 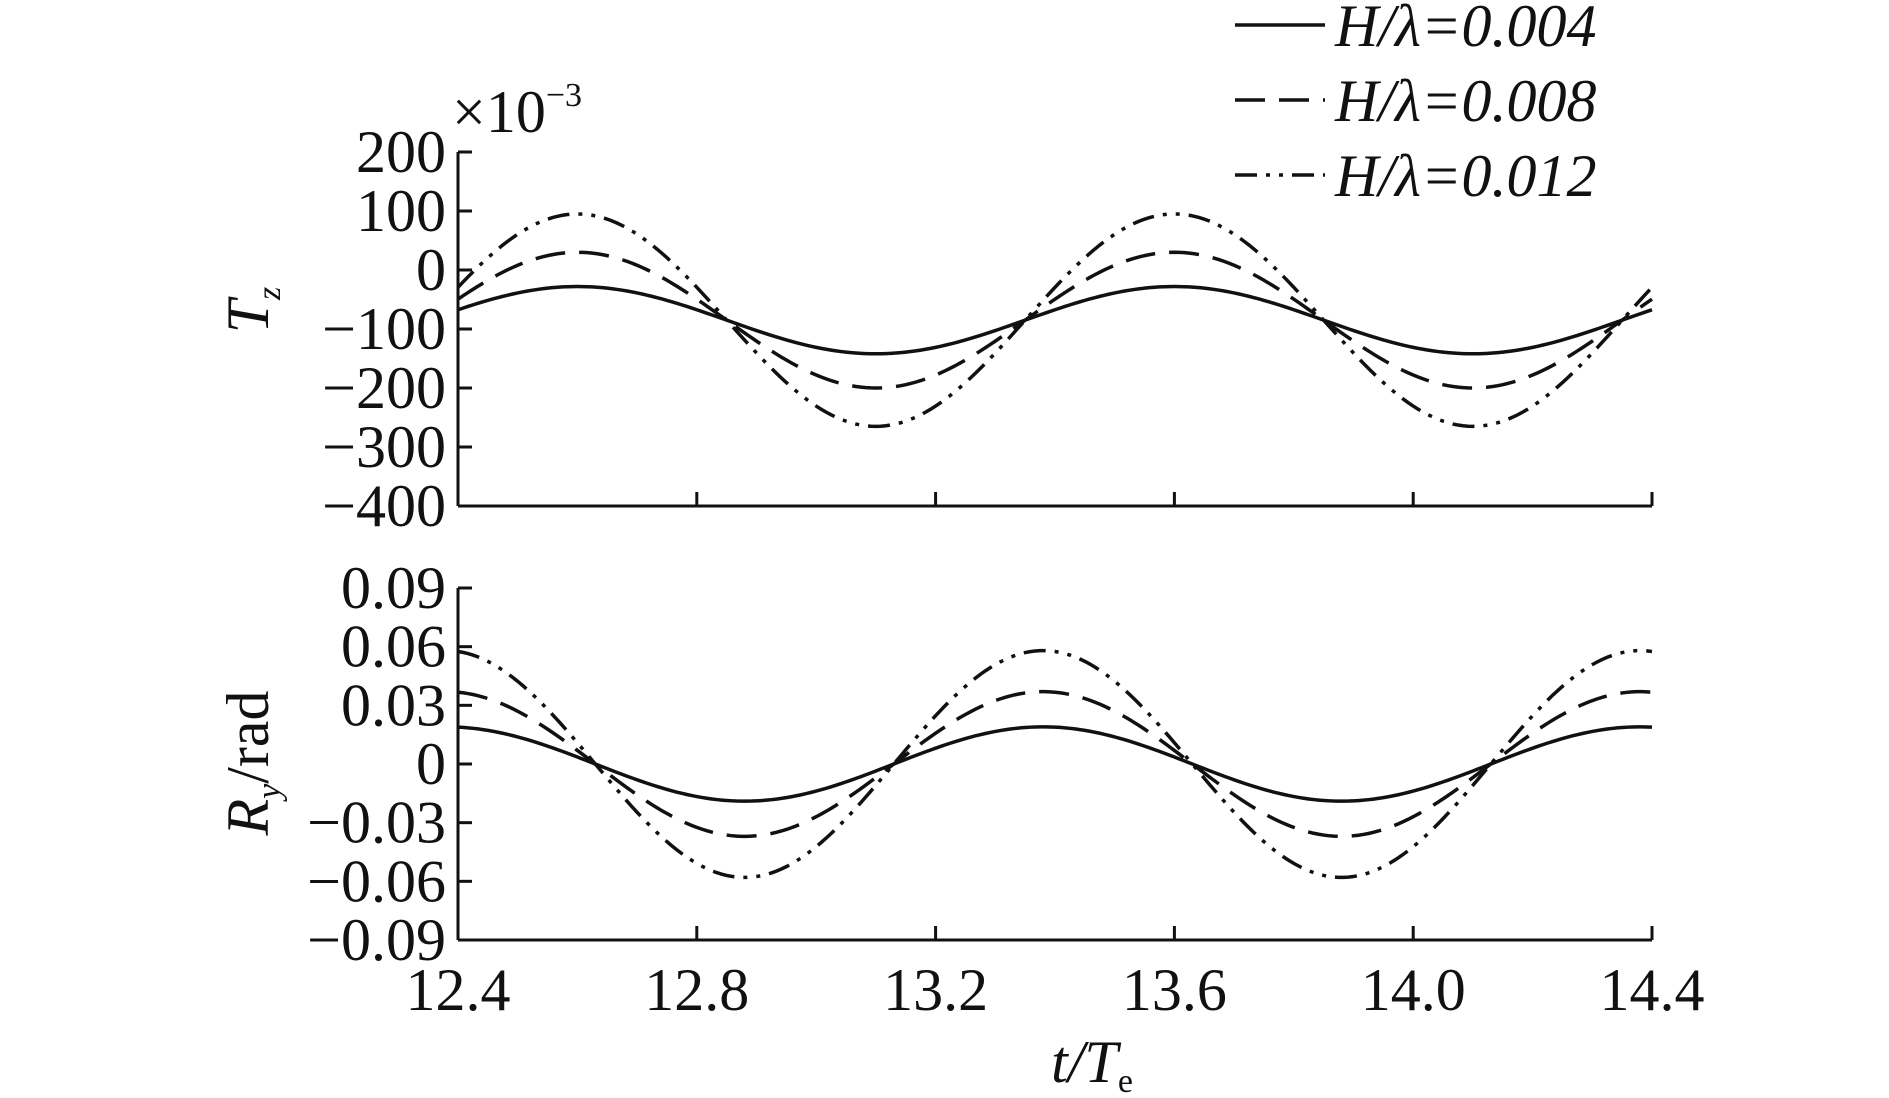 What do you see at coordinates (251, 310) in the screenshot?
I see `top-y-axis-label: Tz` at bounding box center [251, 310].